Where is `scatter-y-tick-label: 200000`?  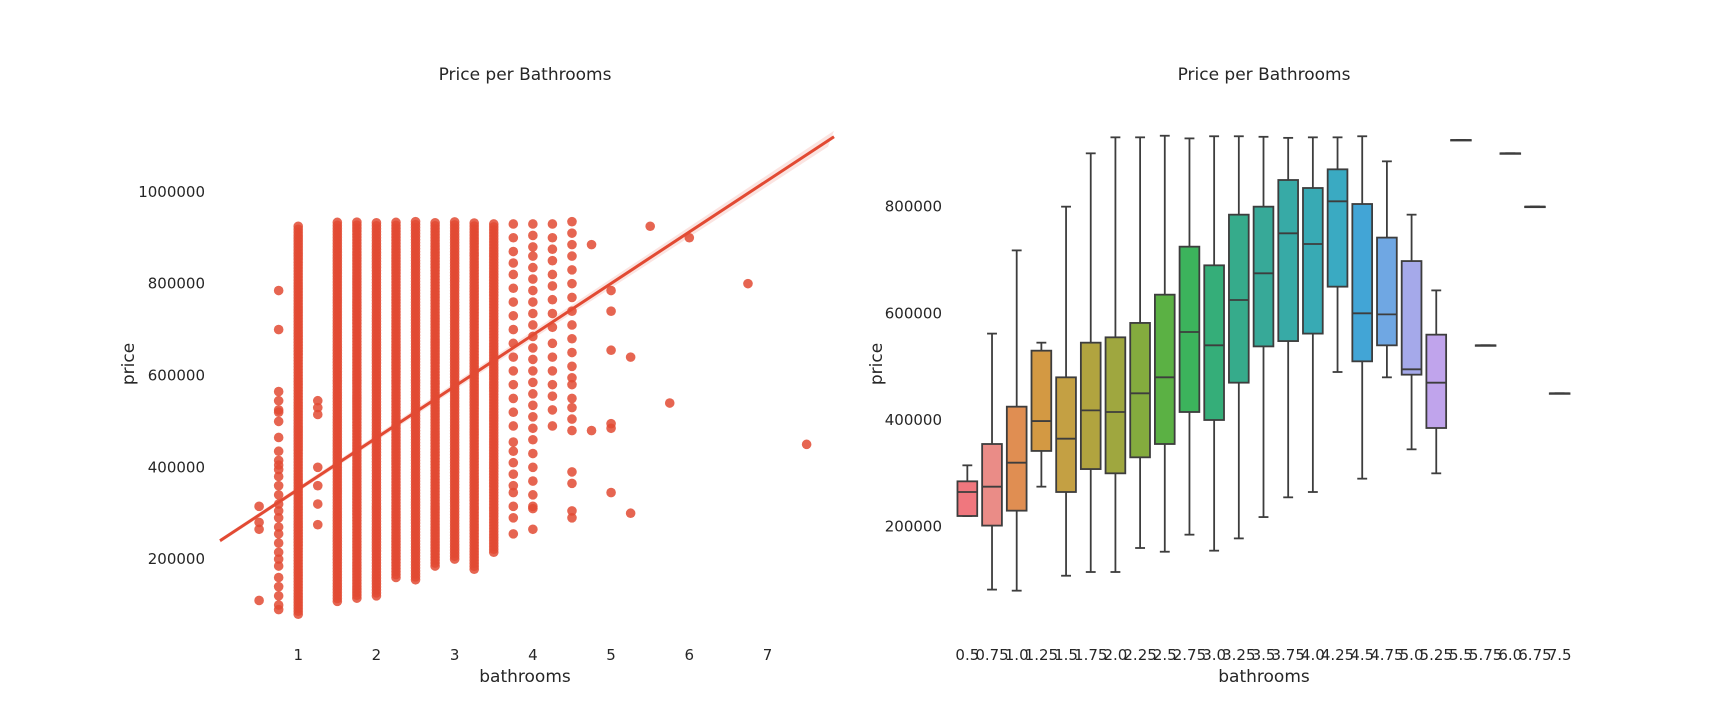
scatter-y-tick-label: 200000 is located at coordinates (176, 559).